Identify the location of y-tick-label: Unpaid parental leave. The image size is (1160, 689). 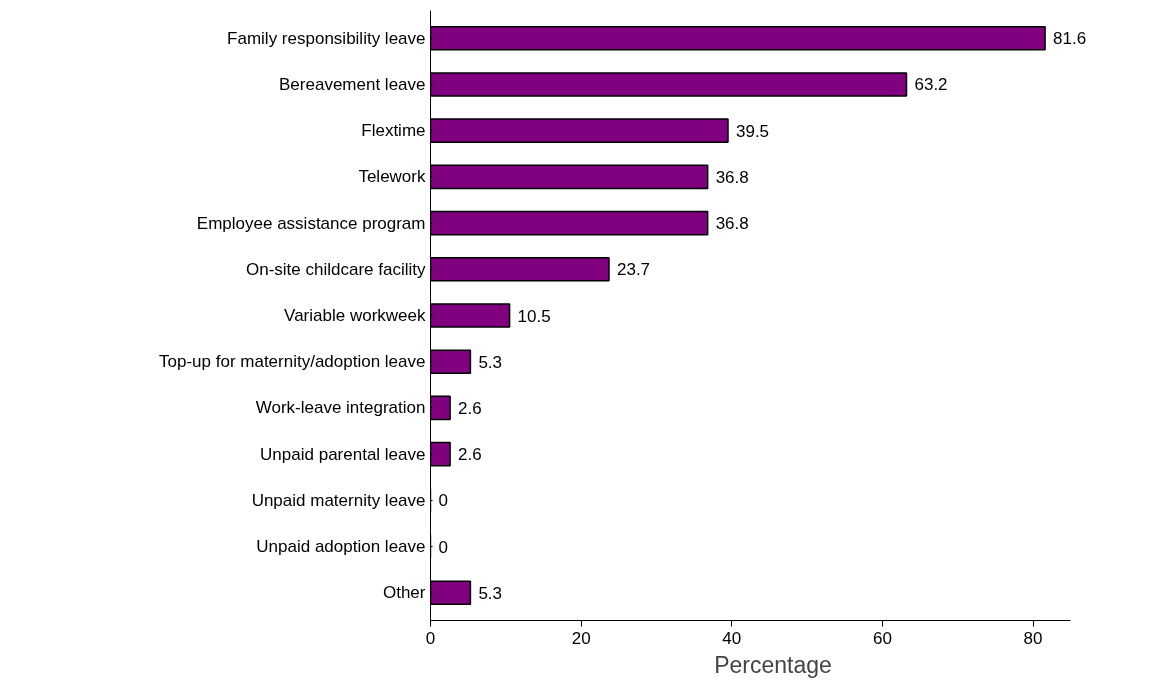
(343, 454).